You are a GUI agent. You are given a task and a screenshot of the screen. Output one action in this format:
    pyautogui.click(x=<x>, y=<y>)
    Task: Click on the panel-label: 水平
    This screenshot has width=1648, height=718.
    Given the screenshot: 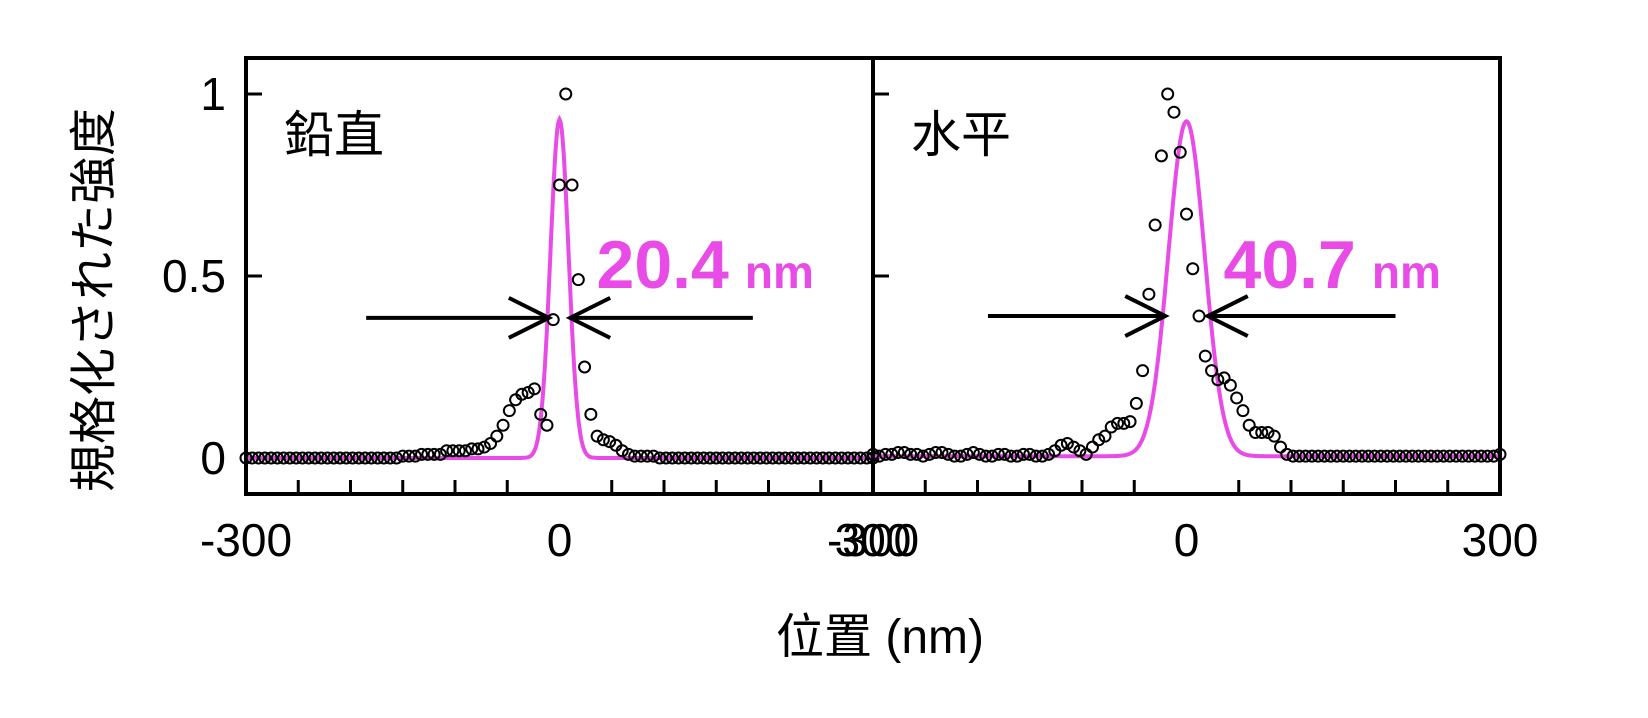 What is the action you would take?
    pyautogui.click(x=961, y=135)
    